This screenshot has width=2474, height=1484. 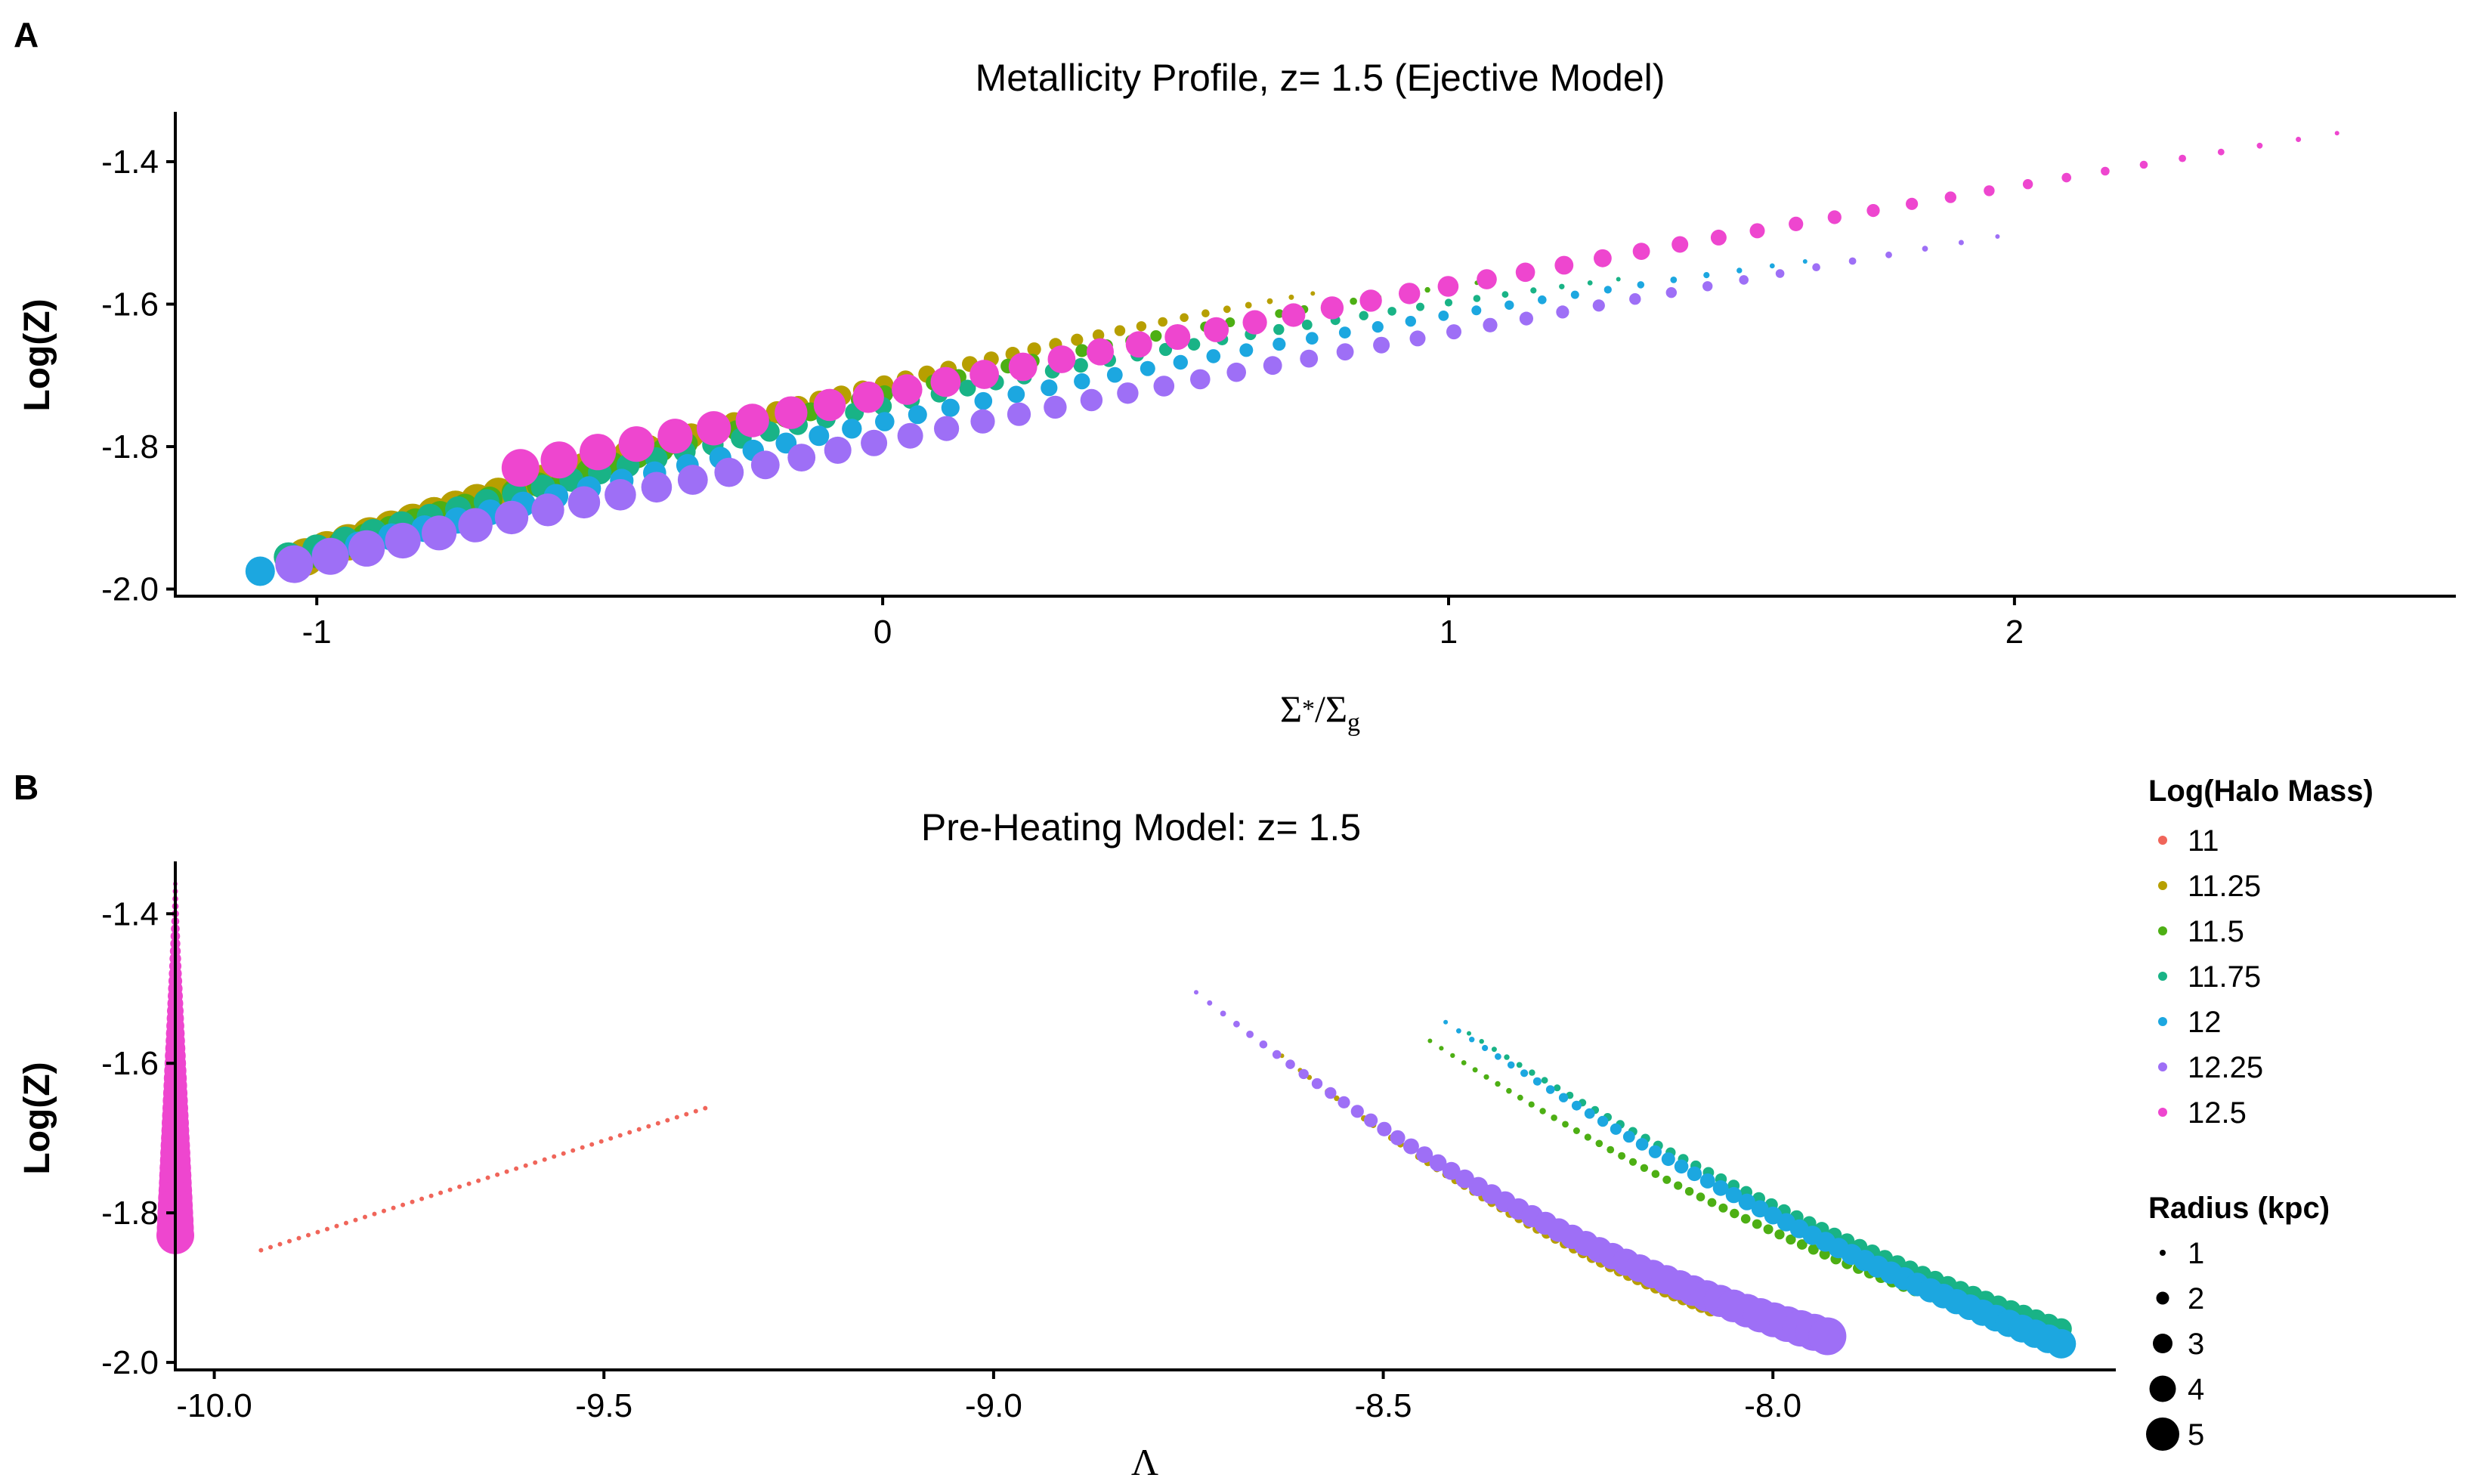 What do you see at coordinates (130, 162) in the screenshot?
I see `y-tick-label: -1.4` at bounding box center [130, 162].